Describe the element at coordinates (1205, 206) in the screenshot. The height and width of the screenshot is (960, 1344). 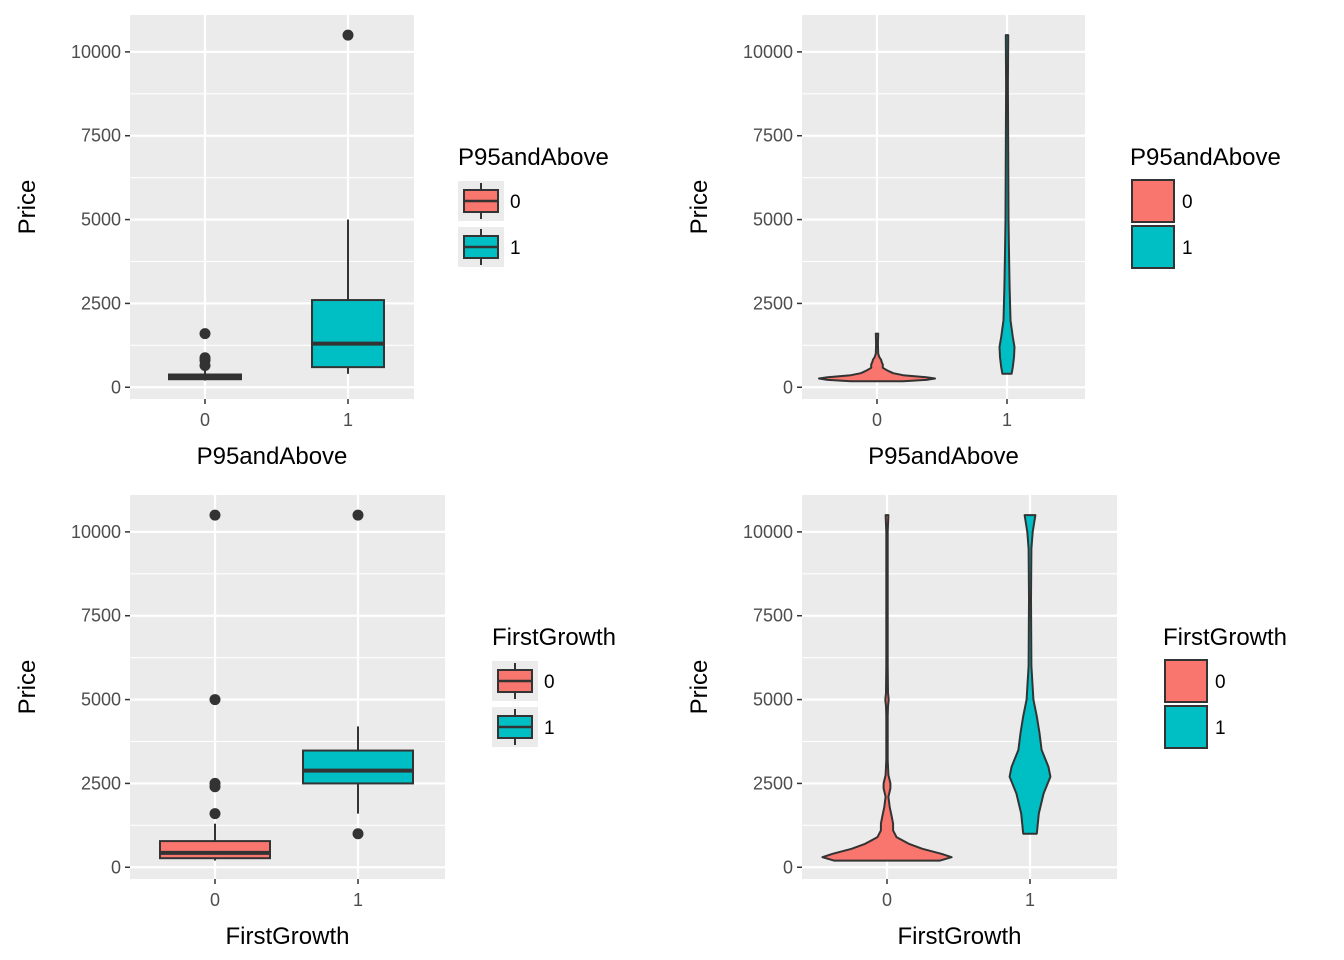
I see `legend-2: P95andAbove 0 1` at that location.